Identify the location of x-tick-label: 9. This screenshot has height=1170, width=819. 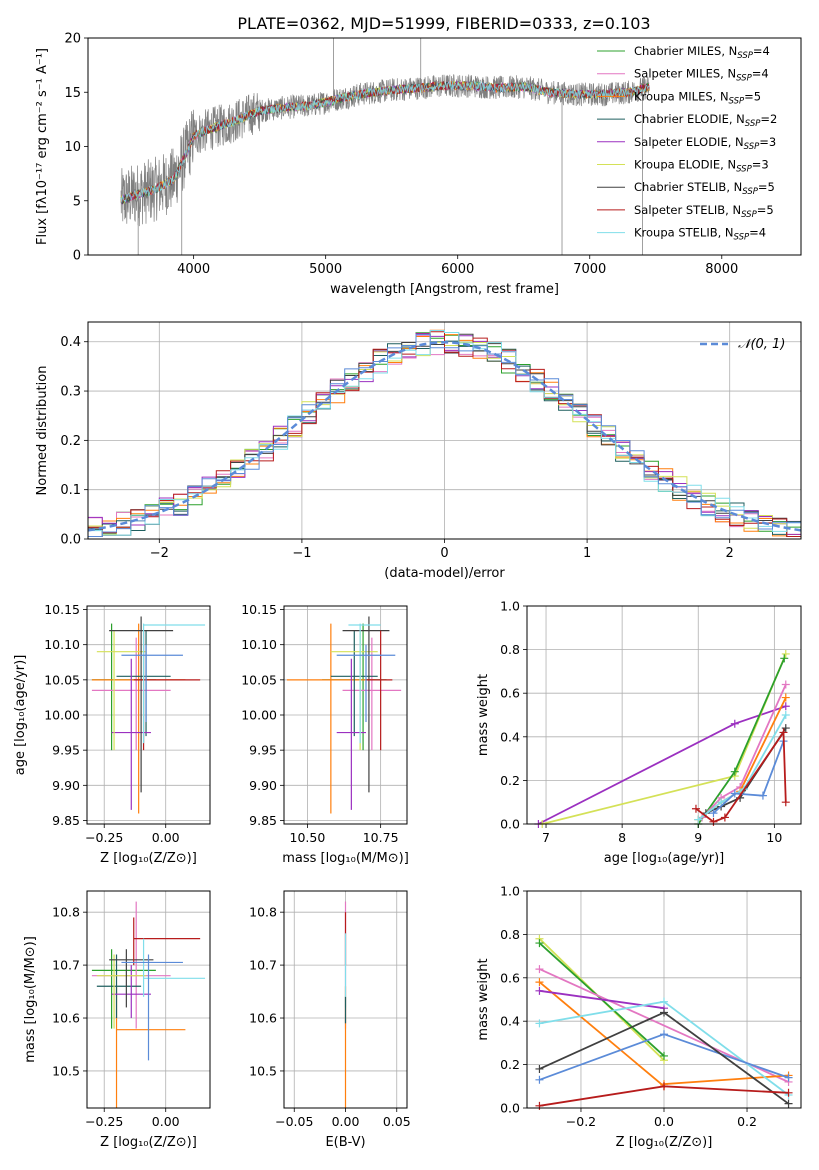
(698, 837).